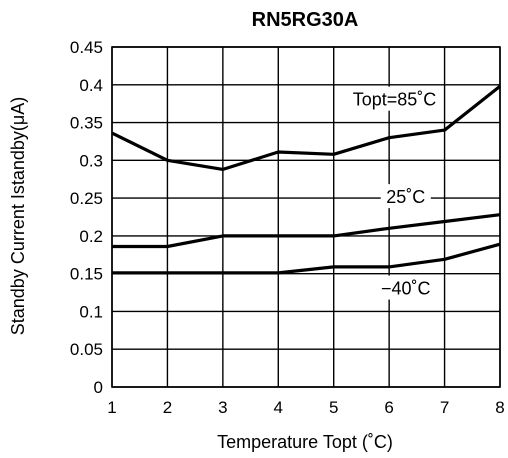 Image resolution: width=508 pixels, height=458 pixels. I want to click on x-tick-label: 2, so click(167, 407).